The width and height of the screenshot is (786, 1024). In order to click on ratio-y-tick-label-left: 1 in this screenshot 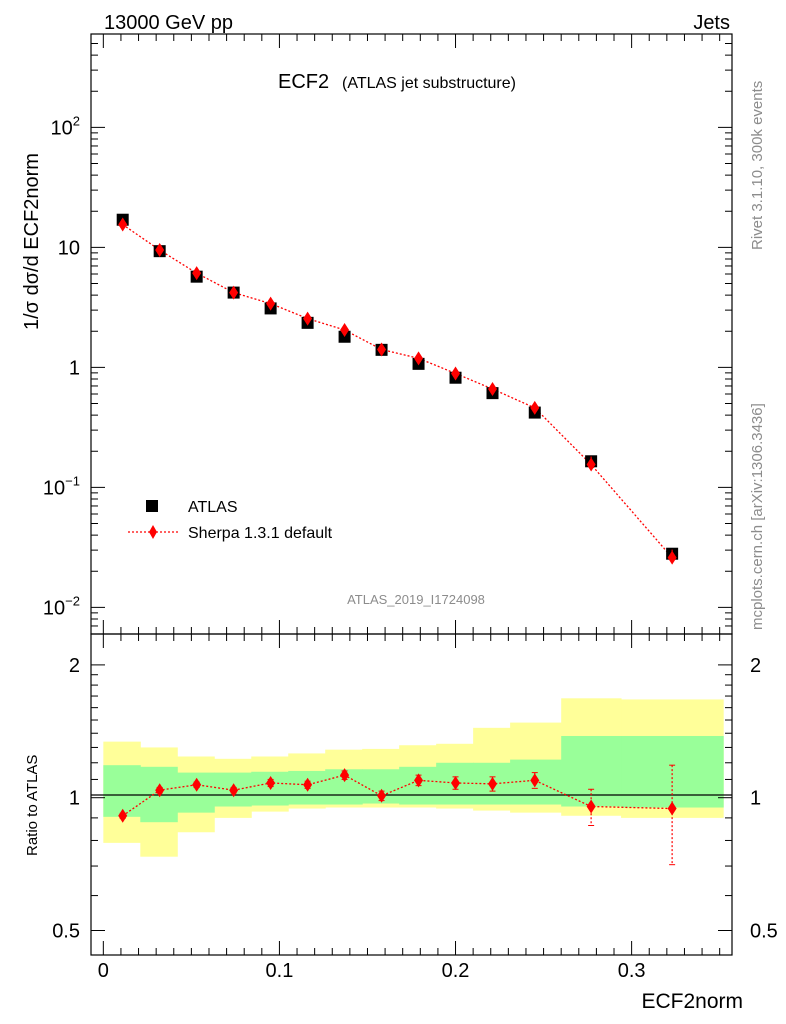, I will do `click(74, 799)`.